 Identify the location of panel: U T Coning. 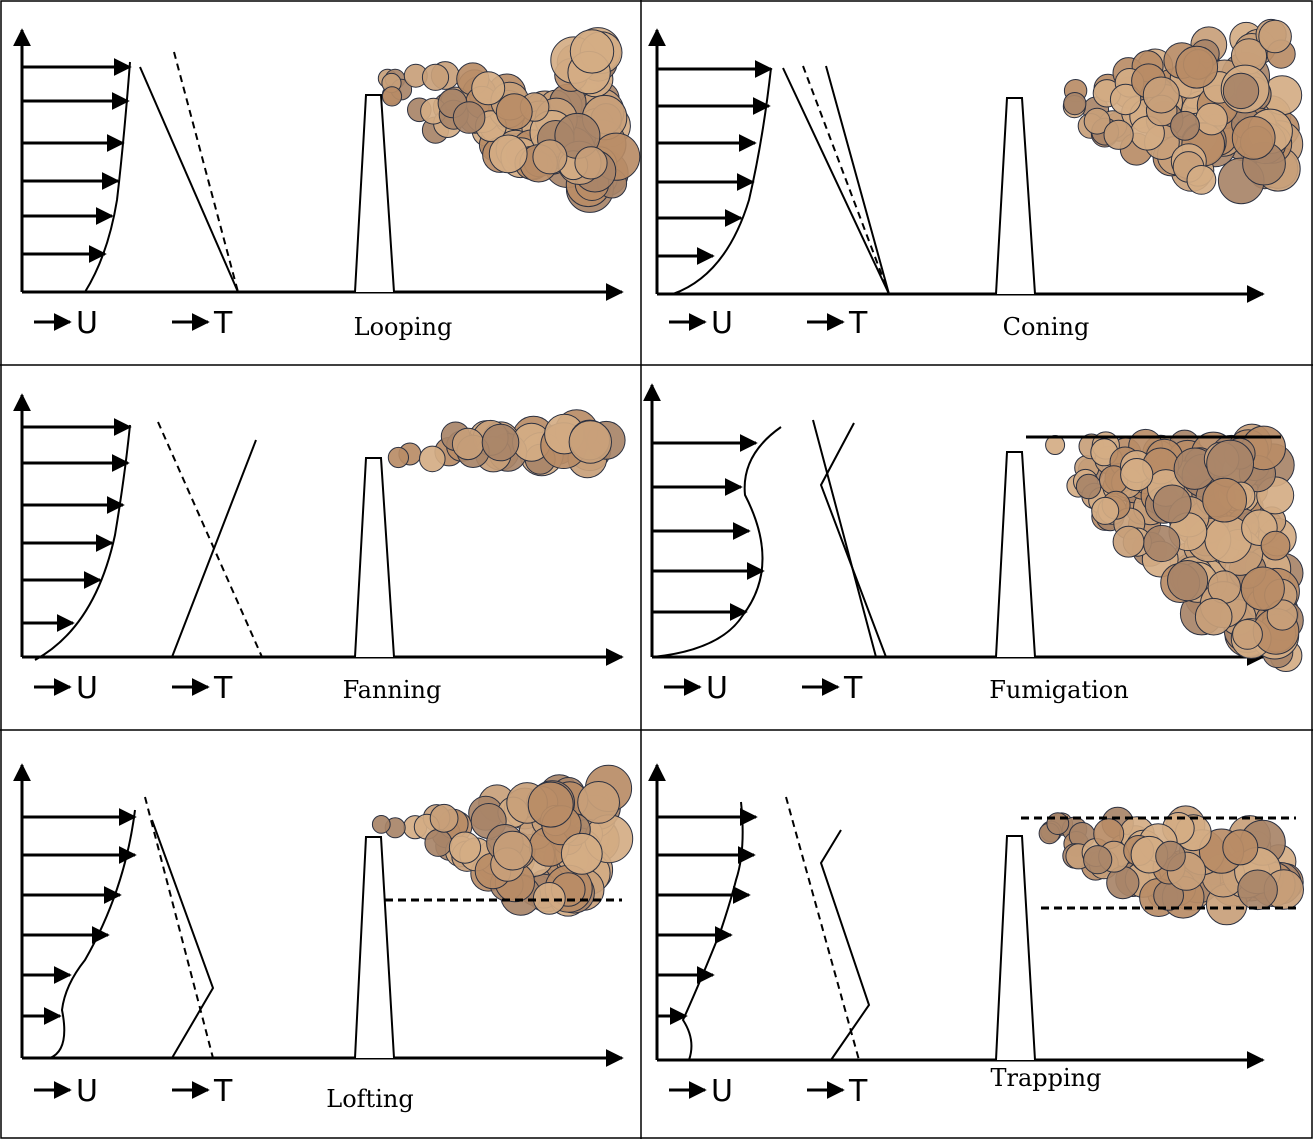
(976, 179).